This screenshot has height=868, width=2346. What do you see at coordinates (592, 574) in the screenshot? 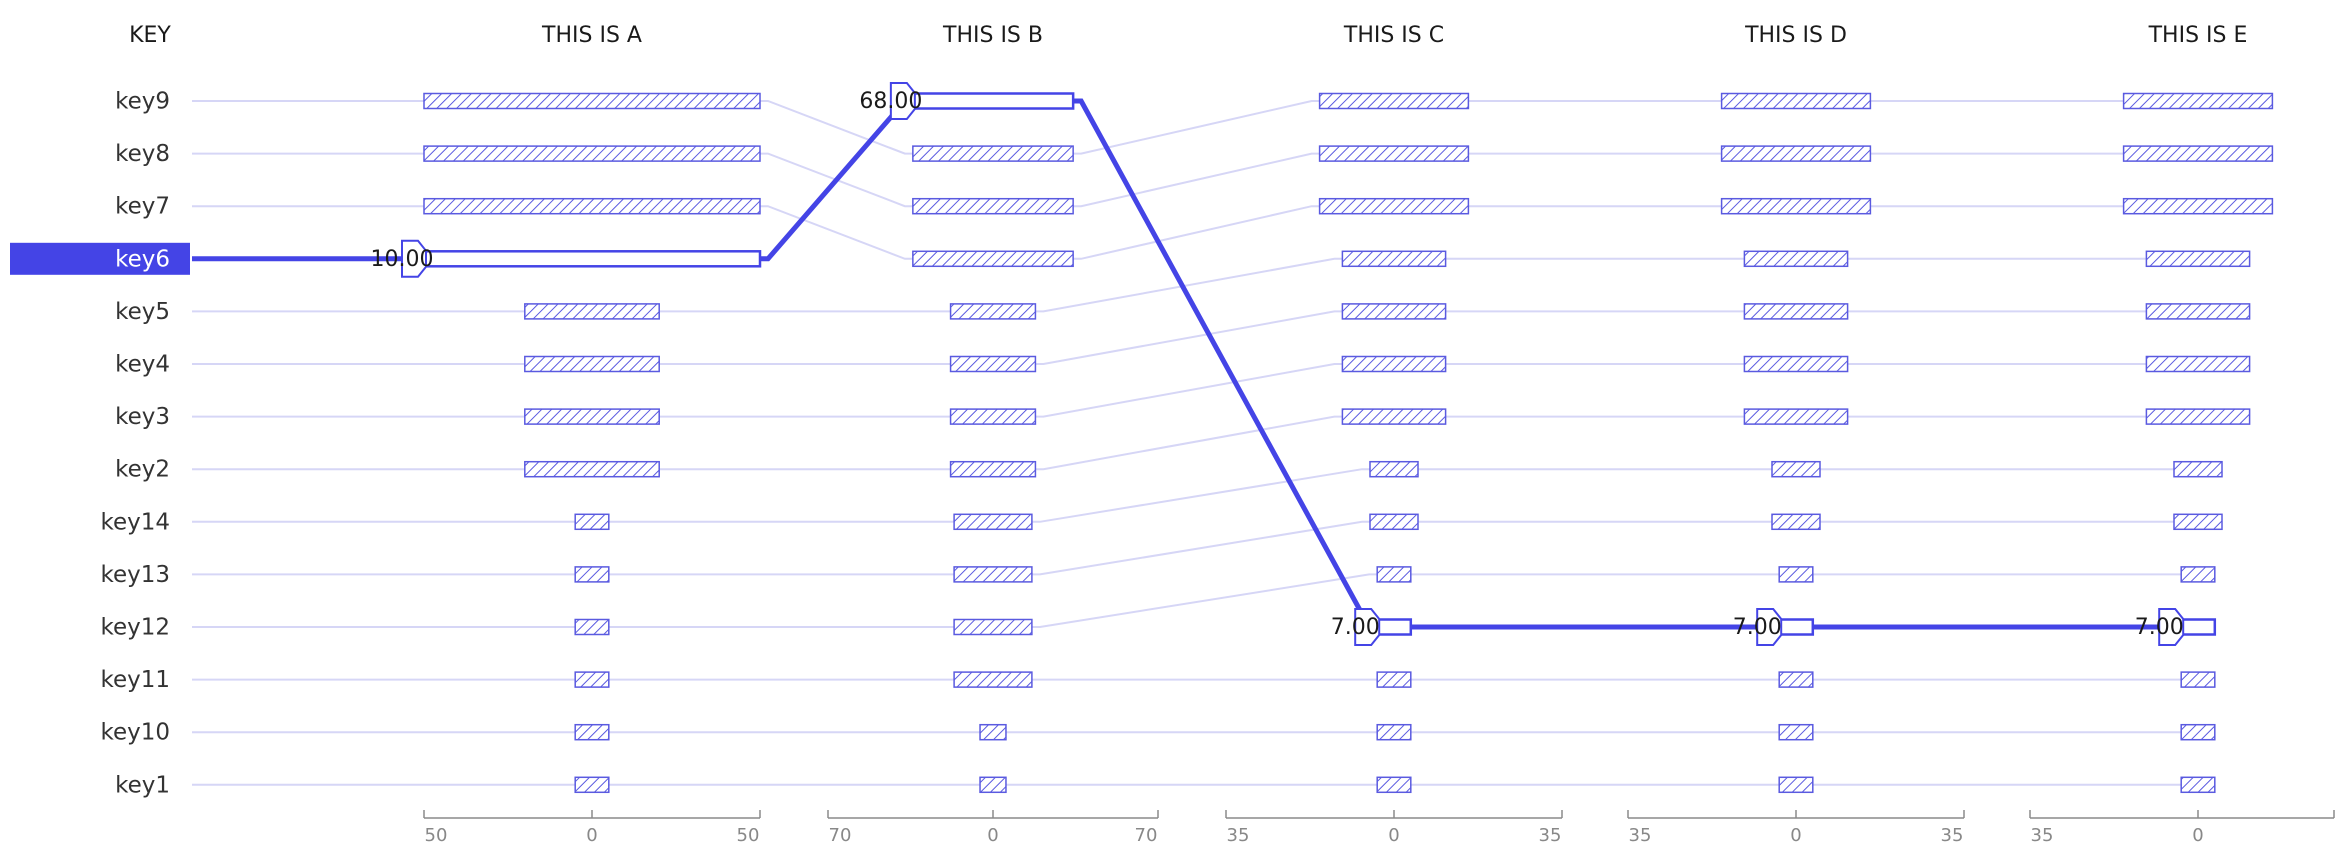
I see `bar-0-key13` at bounding box center [592, 574].